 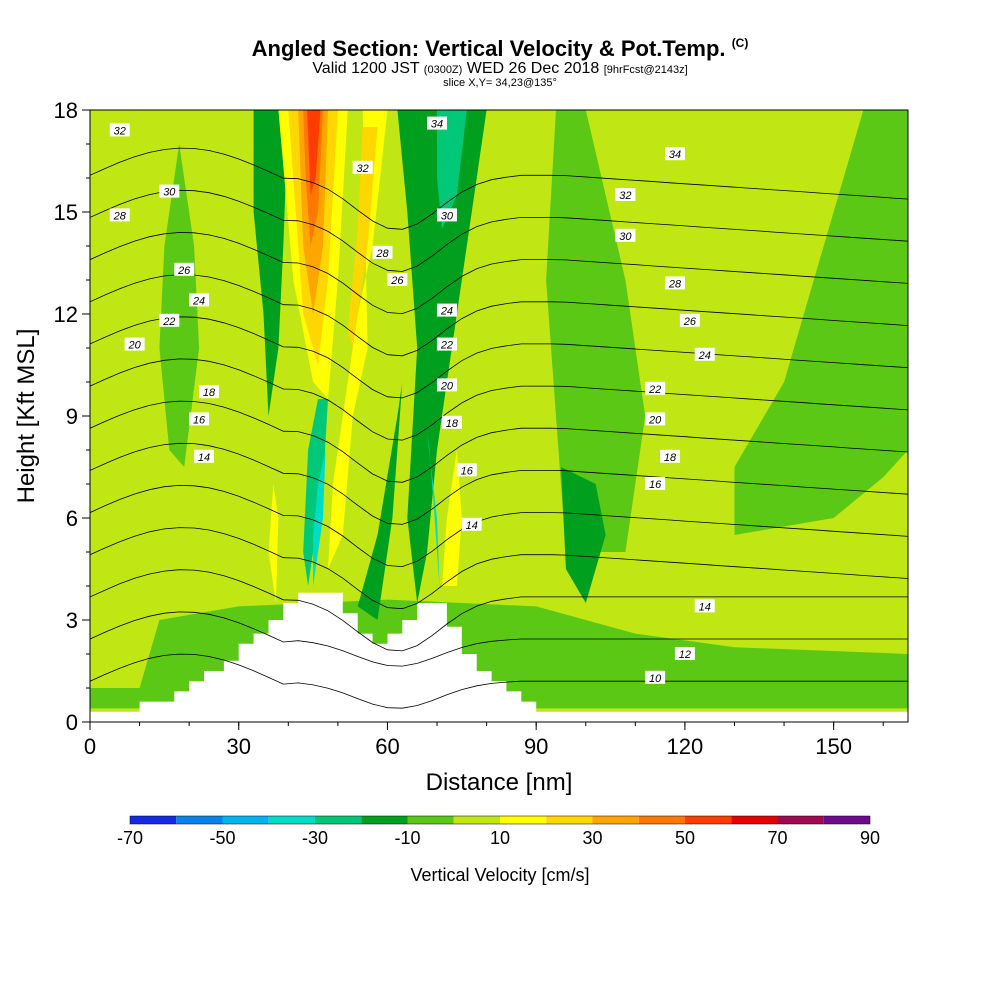 I want to click on svg-text: 18, so click(x=452, y=424).